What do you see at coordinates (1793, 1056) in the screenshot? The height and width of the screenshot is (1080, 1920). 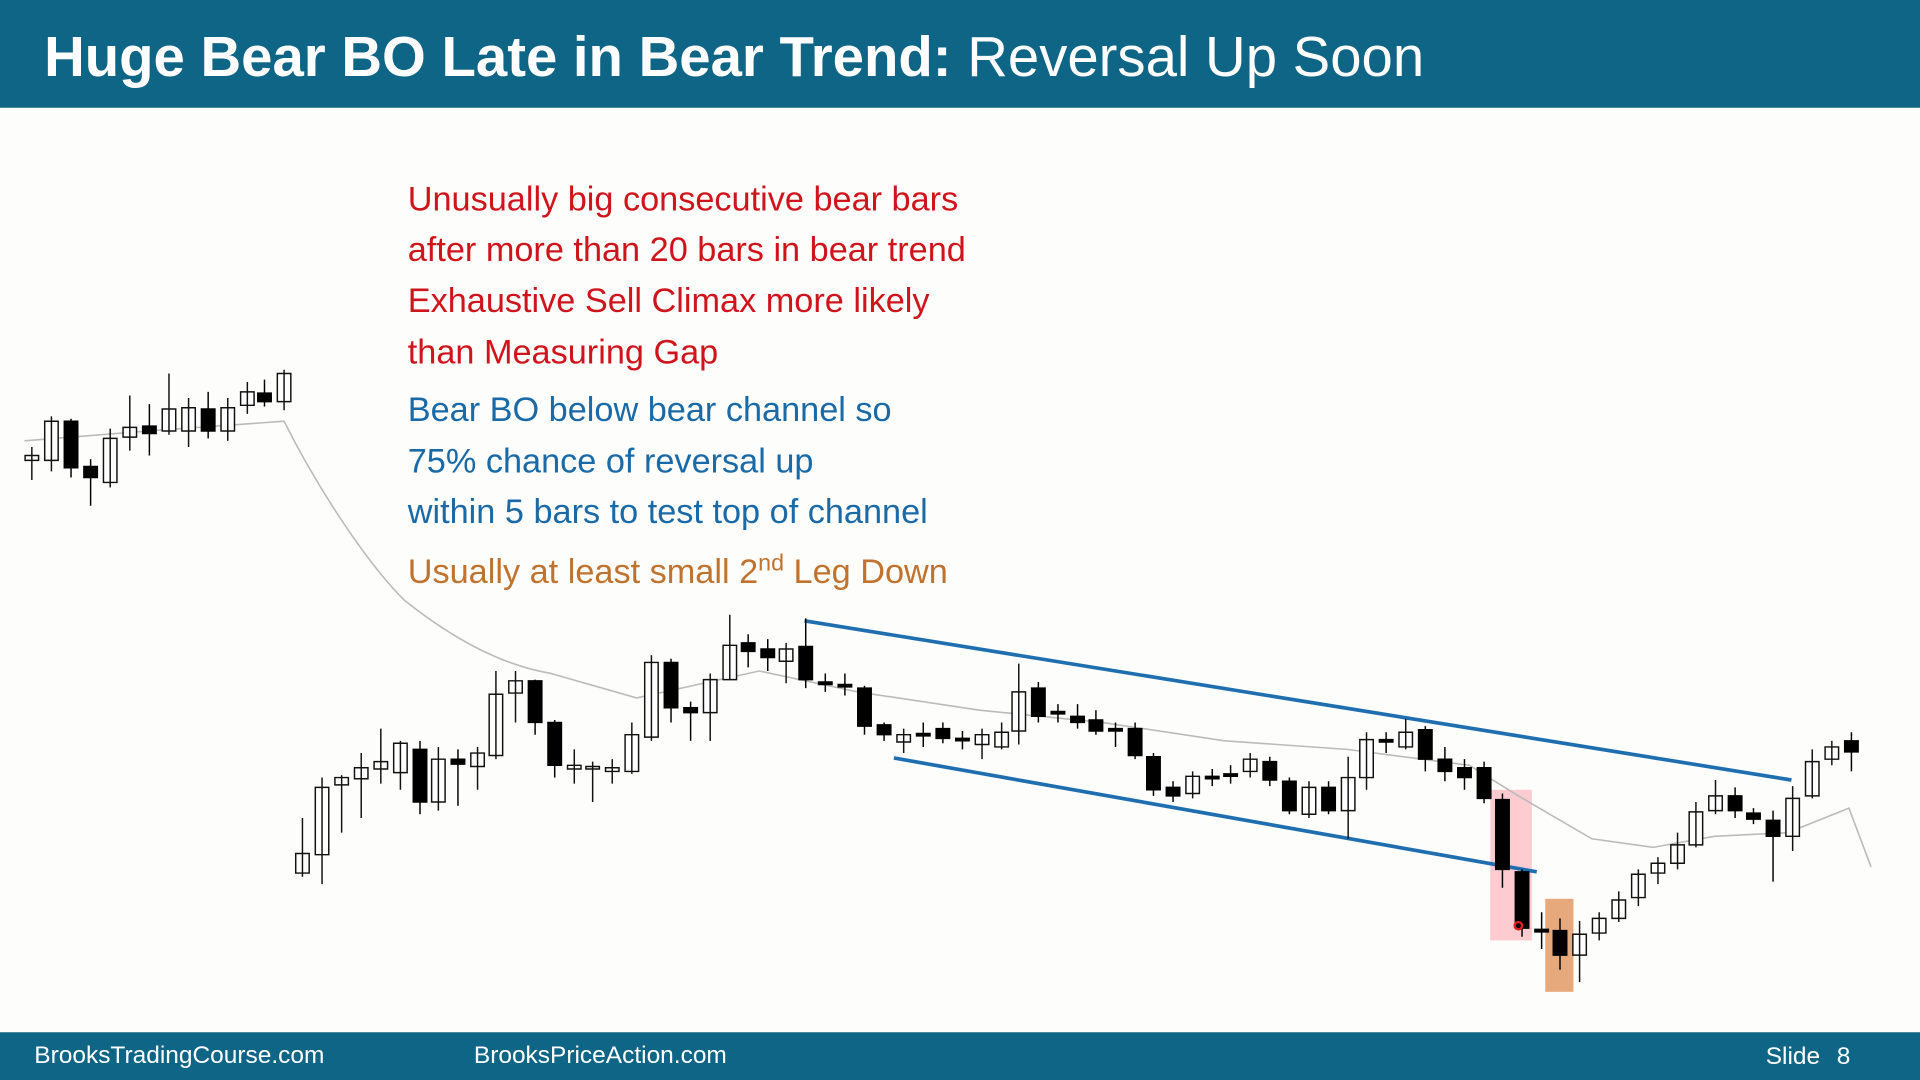 I see `slide-label: Slide` at bounding box center [1793, 1056].